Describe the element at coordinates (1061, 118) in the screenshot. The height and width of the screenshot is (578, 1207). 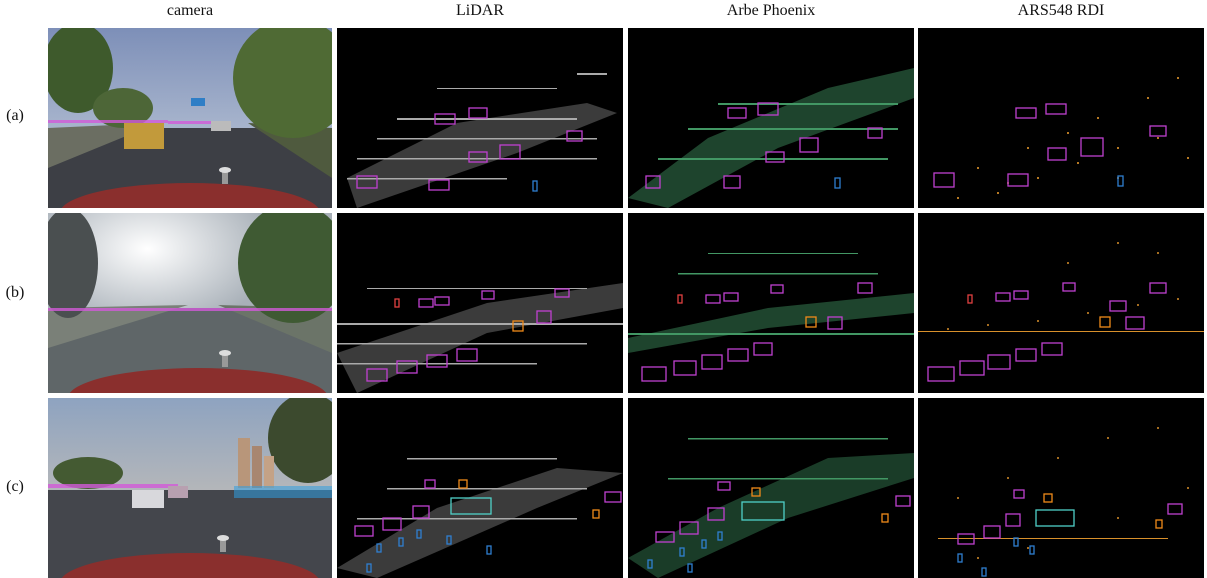
I see `ars-pointcloud-a` at that location.